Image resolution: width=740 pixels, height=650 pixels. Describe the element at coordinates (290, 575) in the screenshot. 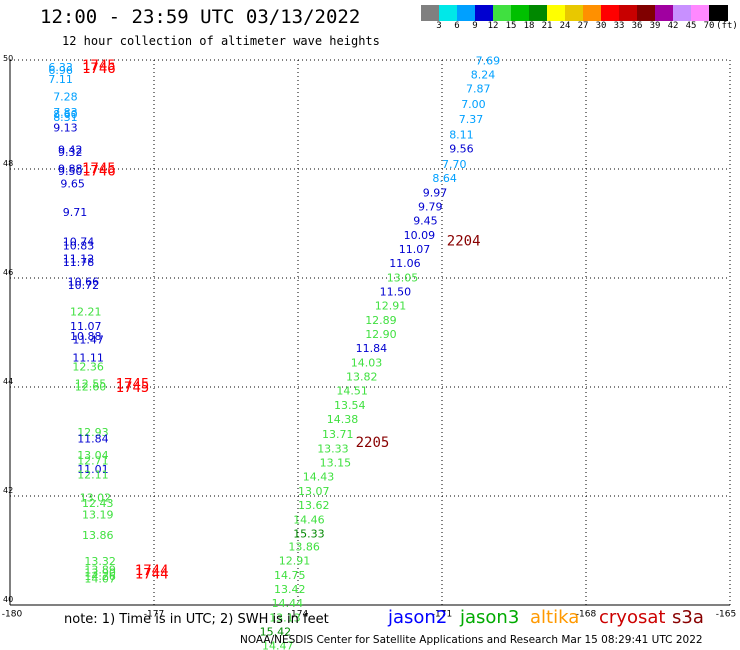

I see `jason3-wave-height: 14.75` at that location.